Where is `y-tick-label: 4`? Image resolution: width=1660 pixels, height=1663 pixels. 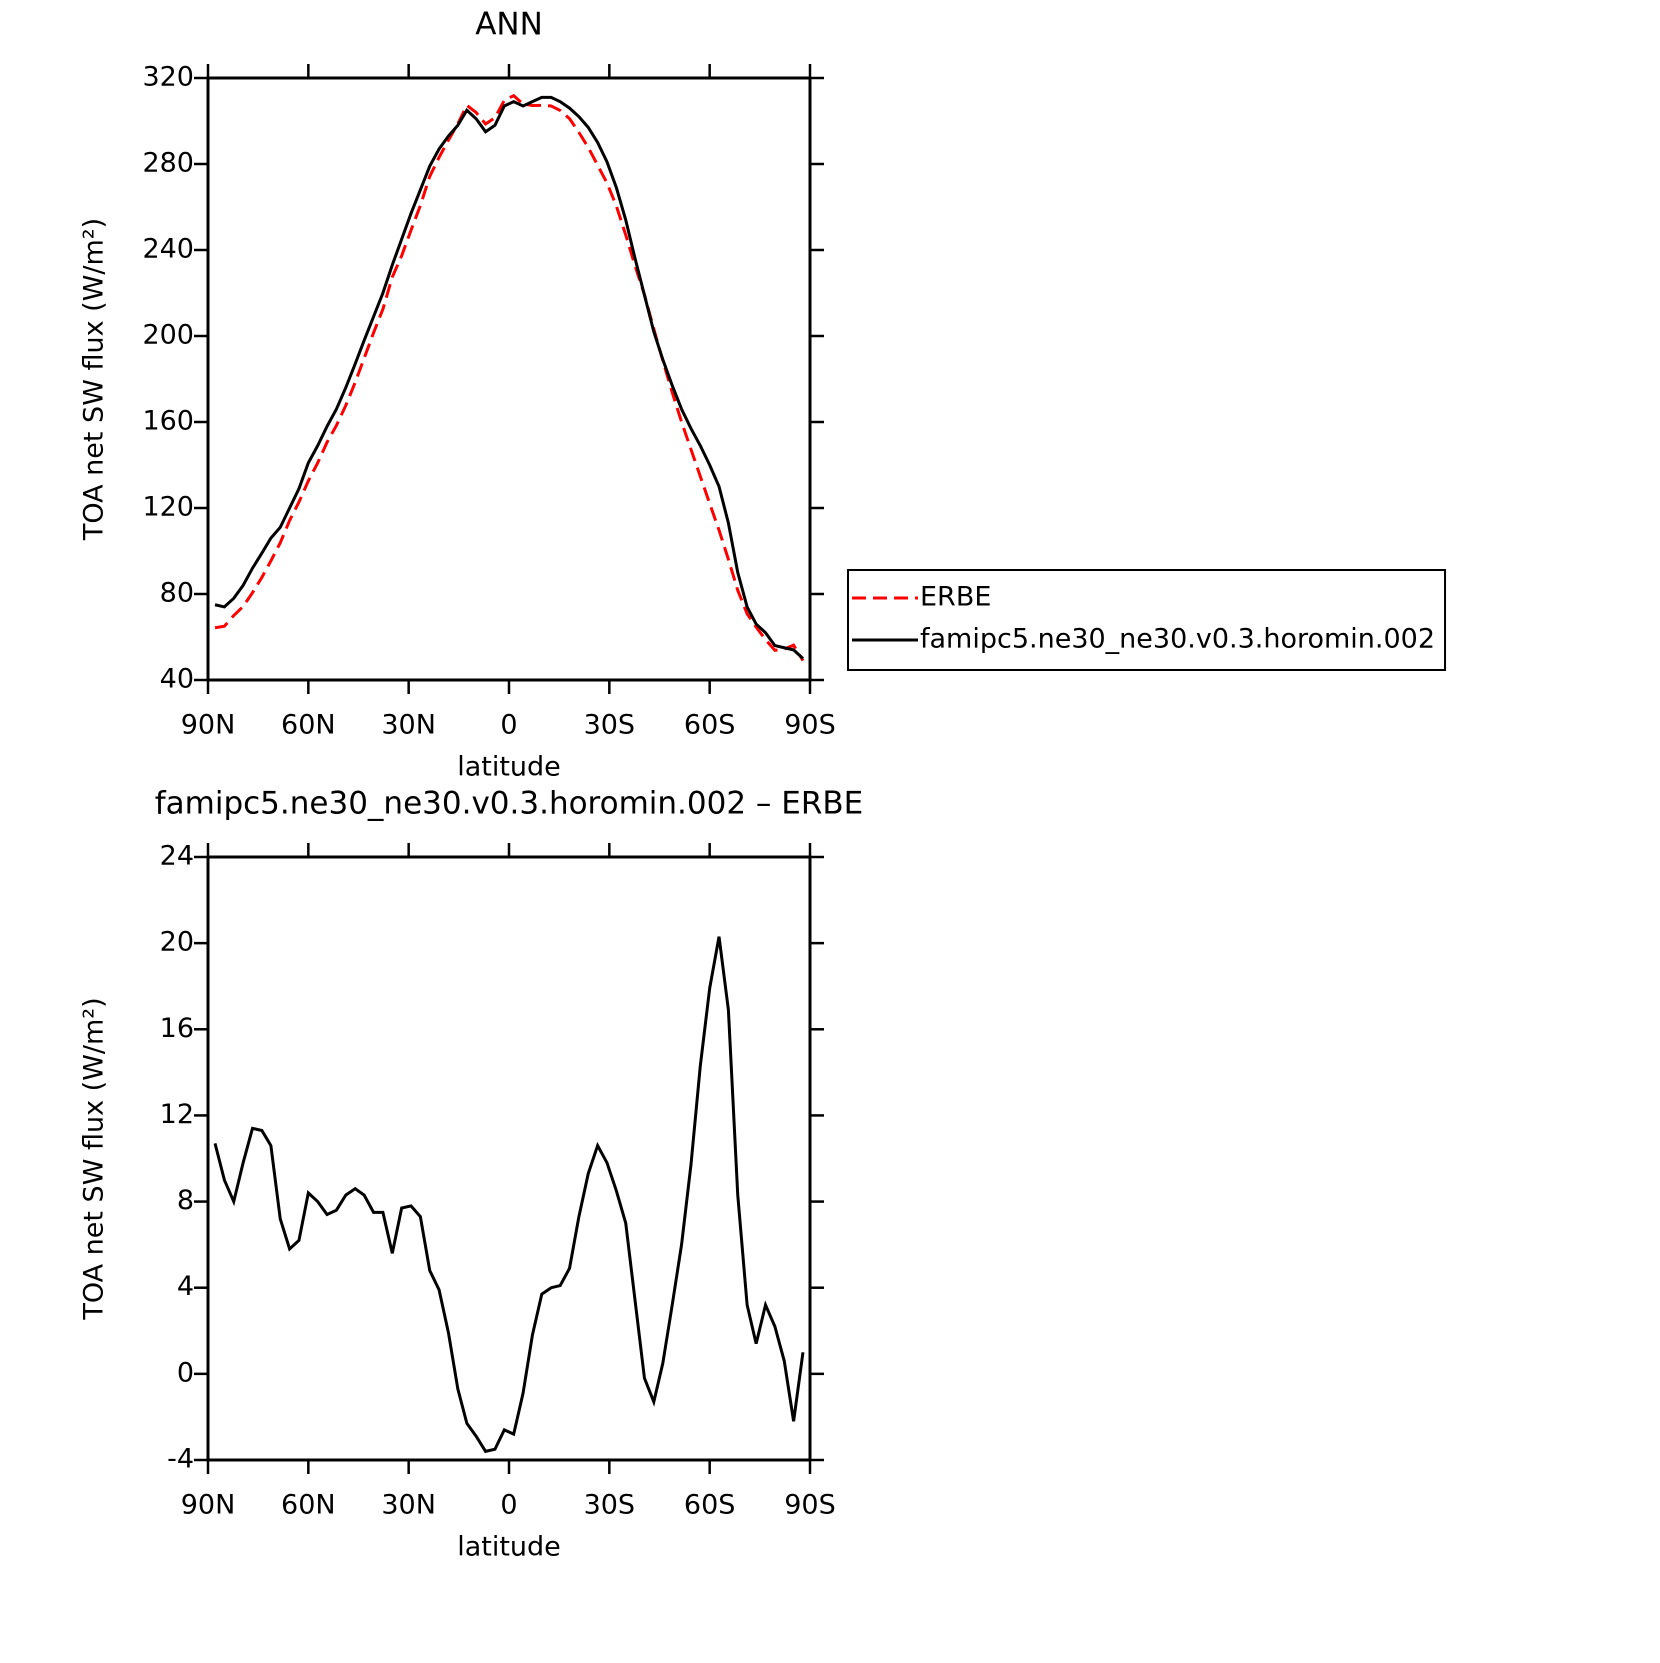 y-tick-label: 4 is located at coordinates (185, 1286).